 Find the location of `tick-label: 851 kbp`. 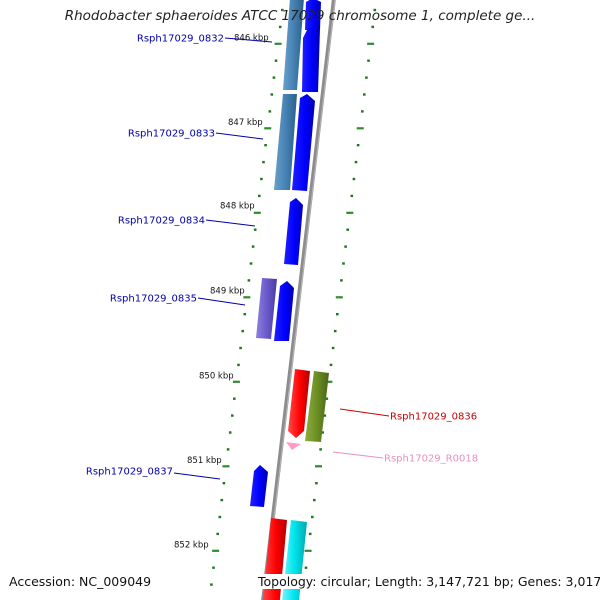

tick-label: 851 kbp is located at coordinates (204, 461).